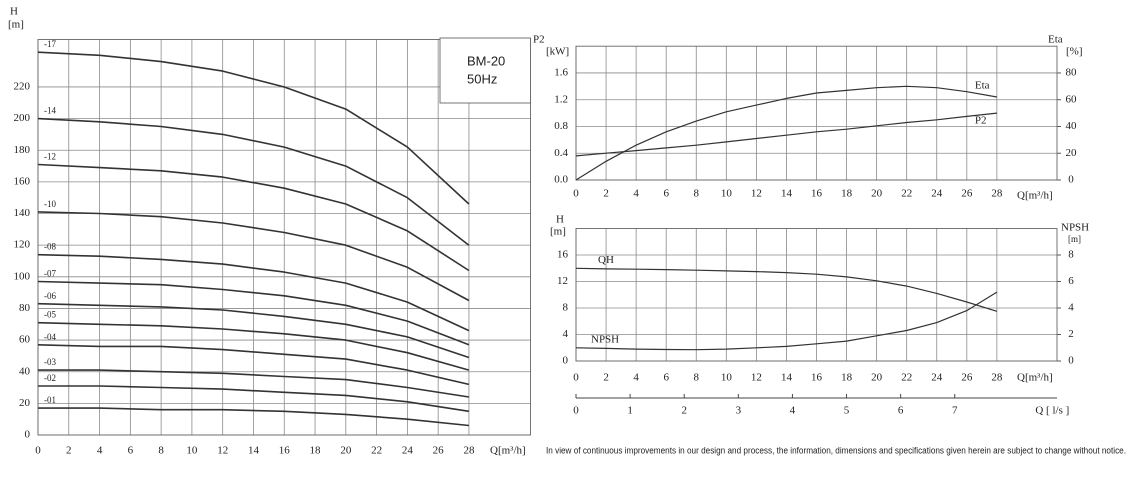 This screenshot has width=1129, height=485. What do you see at coordinates (539, 40) in the screenshot?
I see `y-axis-label: P2` at bounding box center [539, 40].